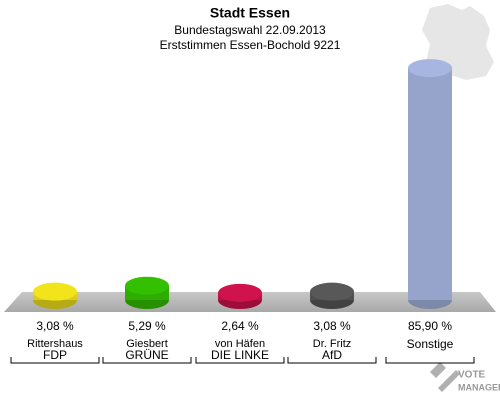 The image size is (500, 400). Describe the element at coordinates (445, 377) in the screenshot. I see `logo-icon` at that location.